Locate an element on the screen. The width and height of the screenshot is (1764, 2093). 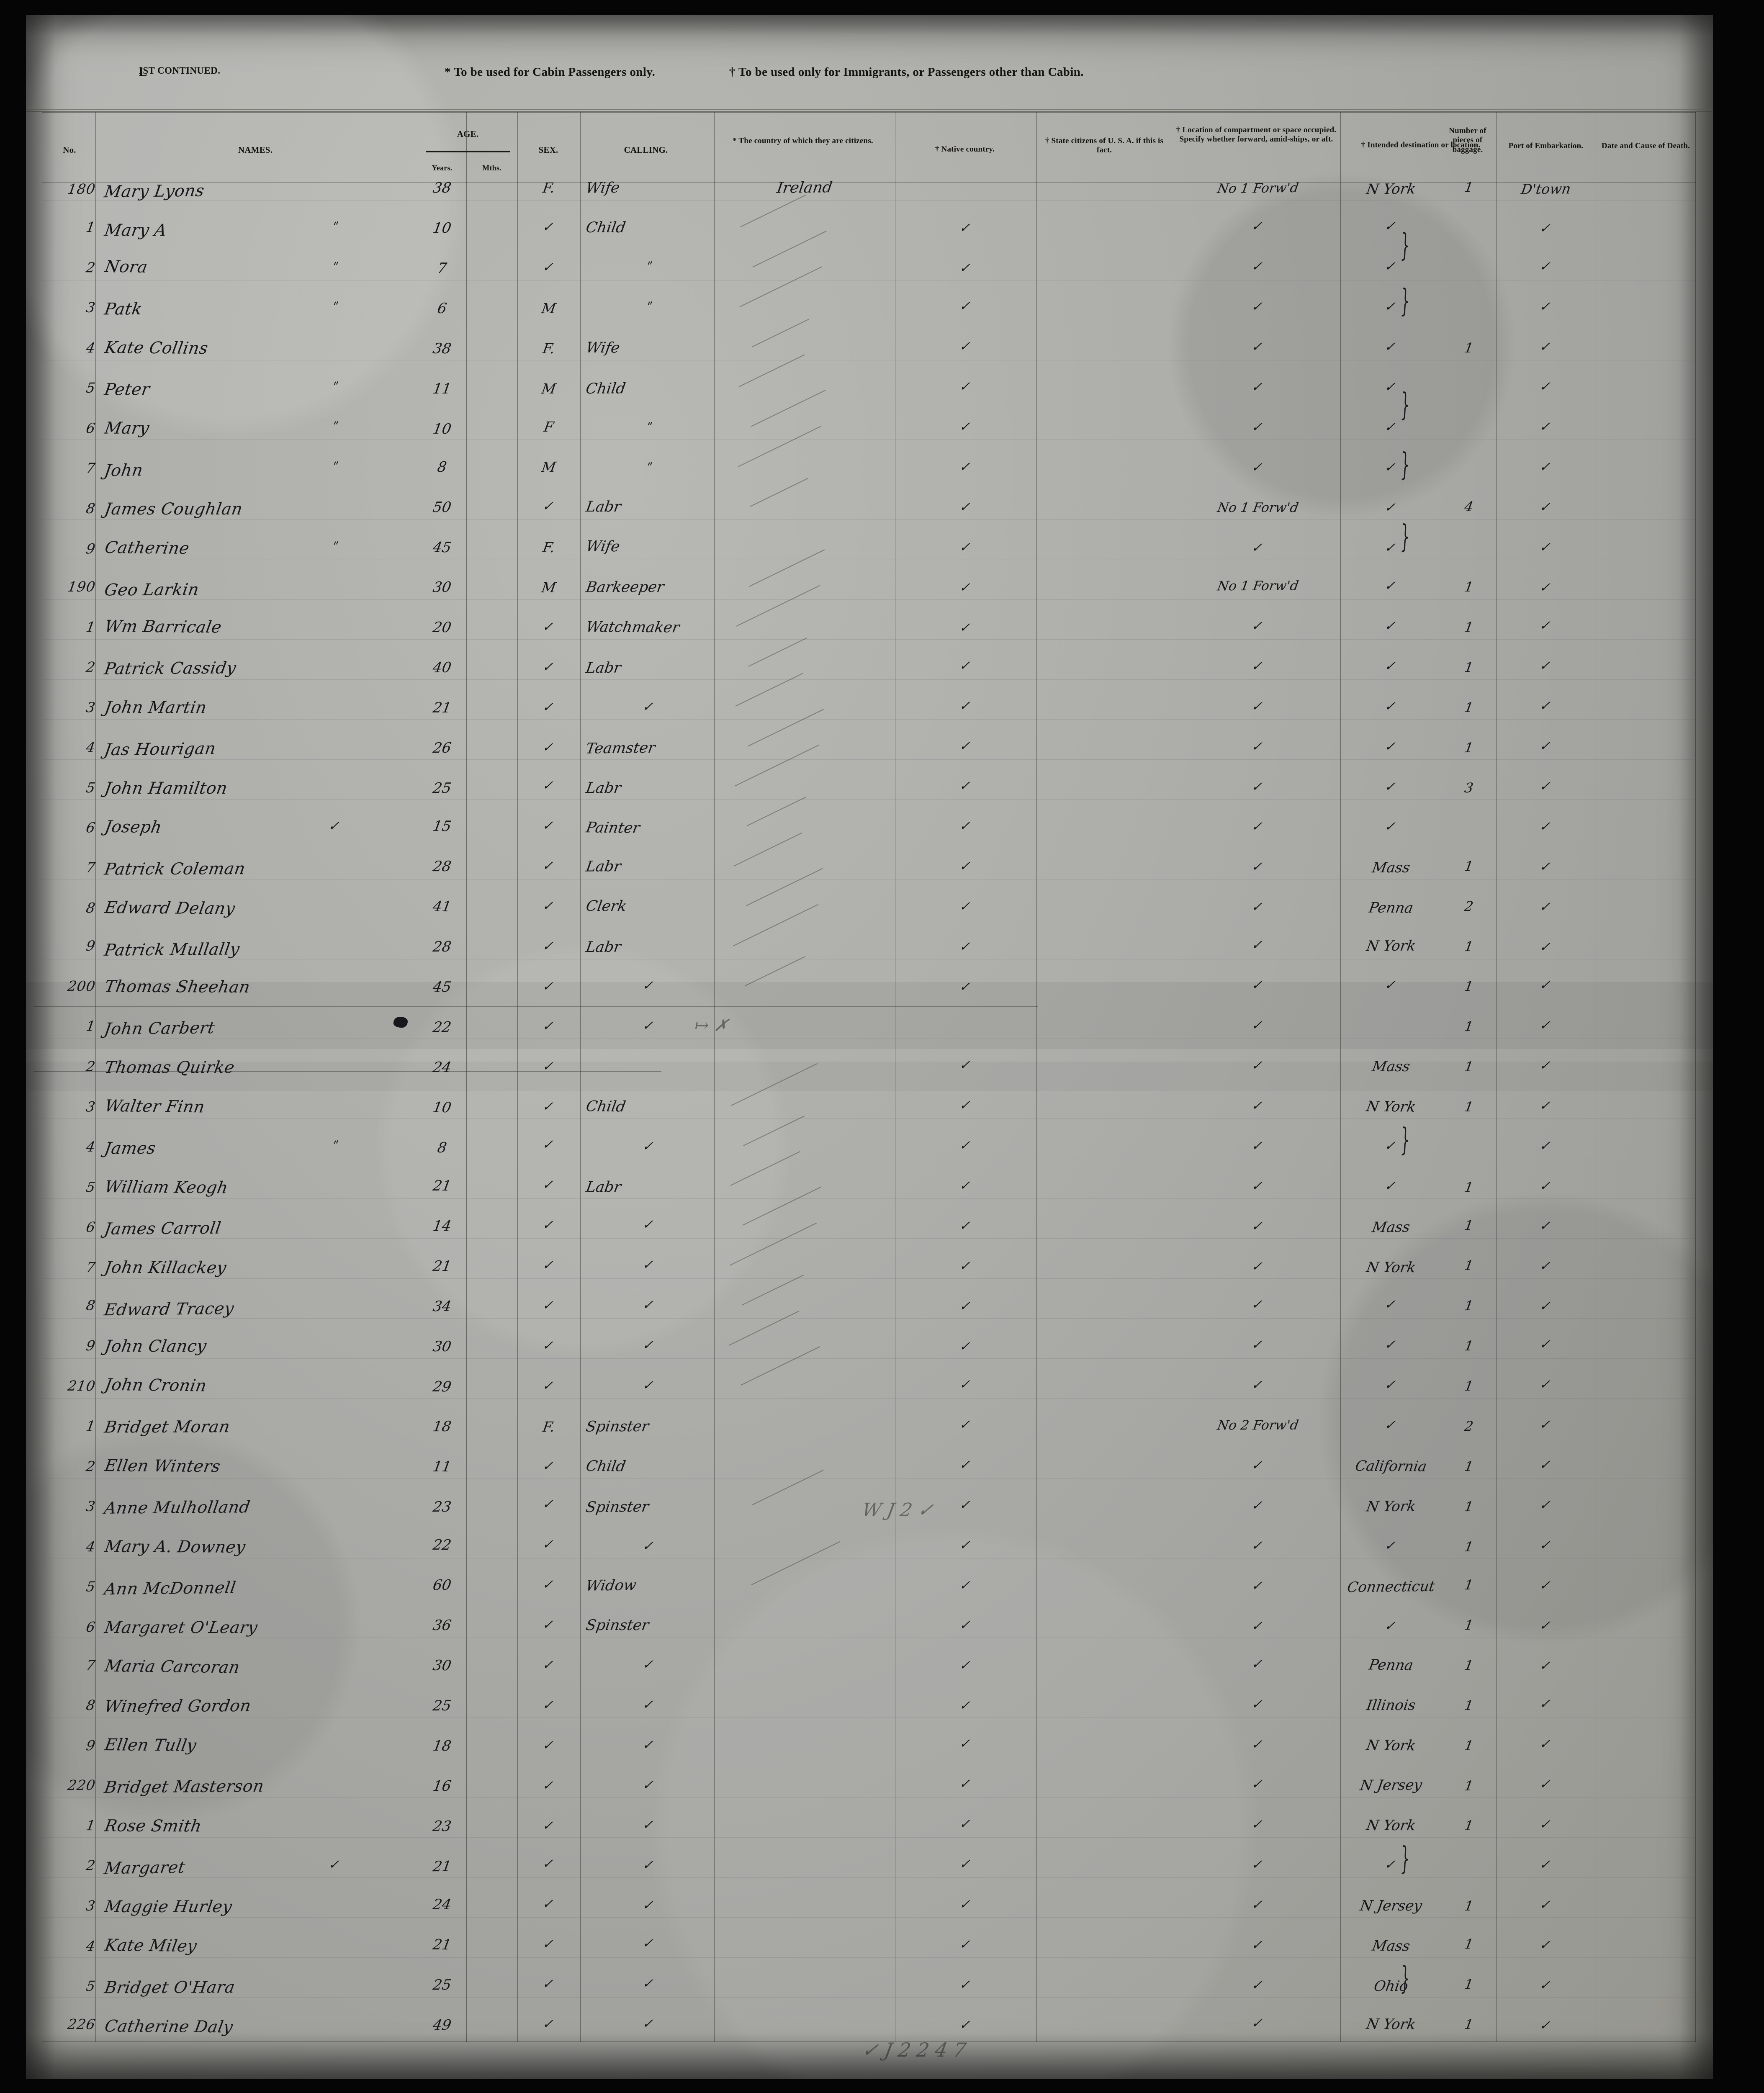
stray-pencil-scribble: ↦ ✗ is located at coordinates (711, 1026).